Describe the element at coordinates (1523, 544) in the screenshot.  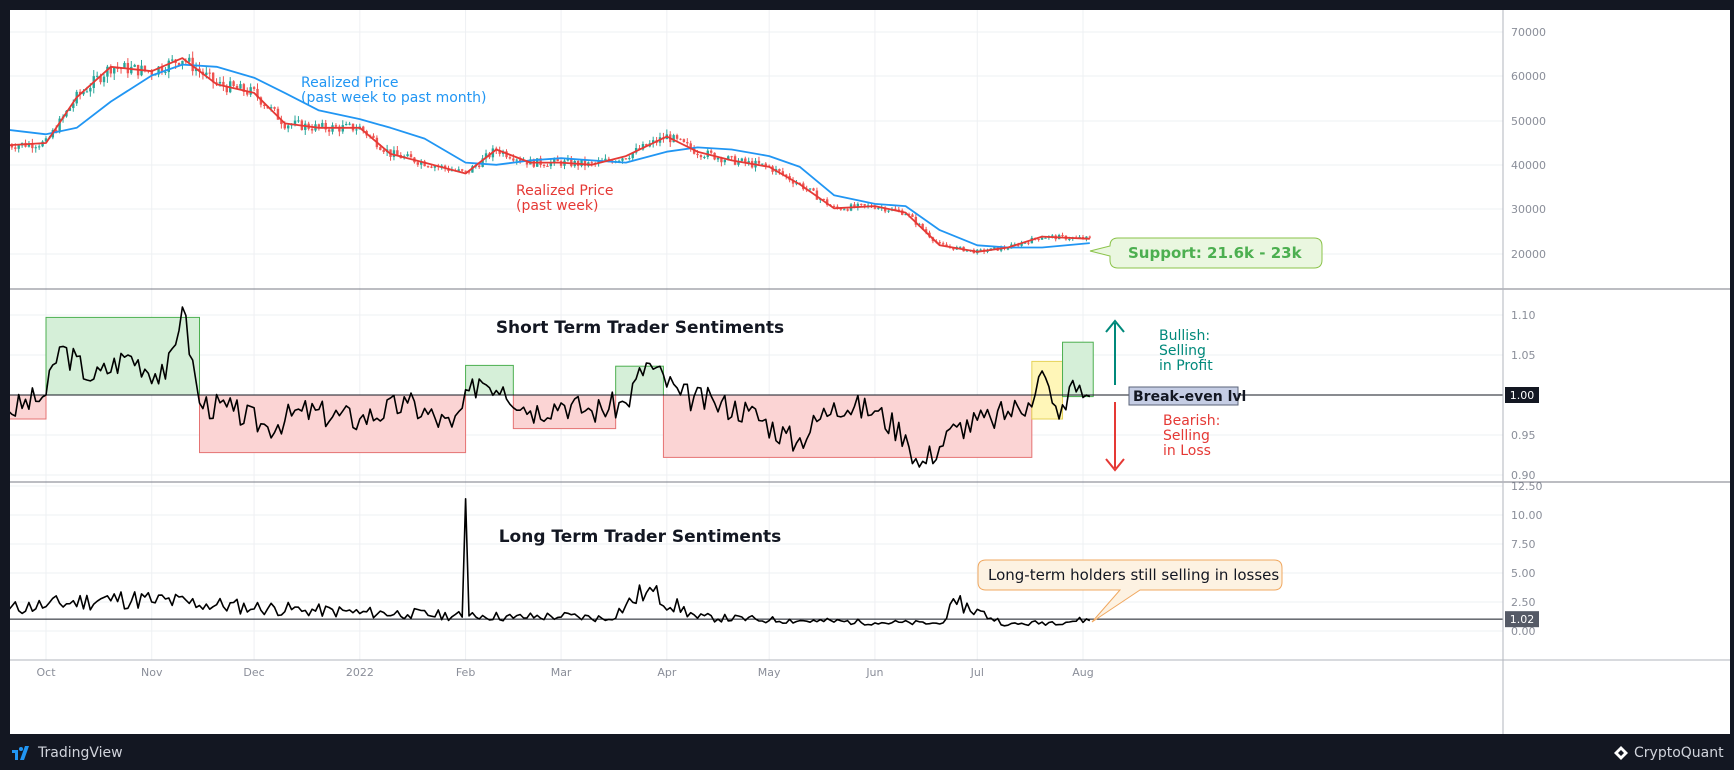
I see `y-tick-label: 7.50` at that location.